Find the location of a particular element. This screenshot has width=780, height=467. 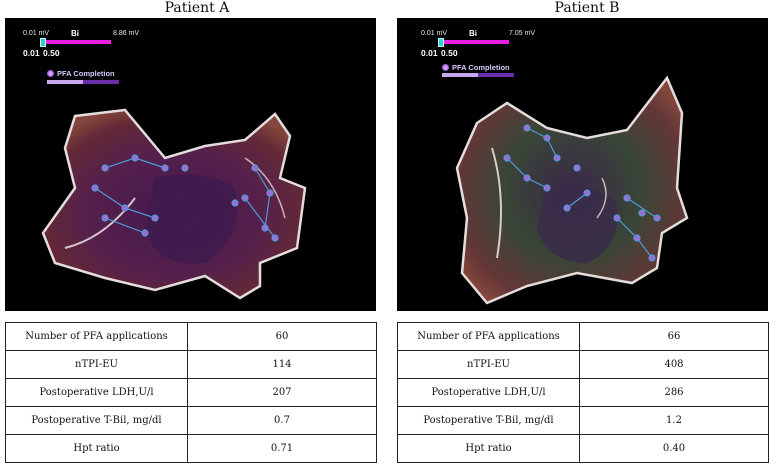

table-row: Postoperative T-Bil, mg/dl 1.2 is located at coordinates (583, 420).